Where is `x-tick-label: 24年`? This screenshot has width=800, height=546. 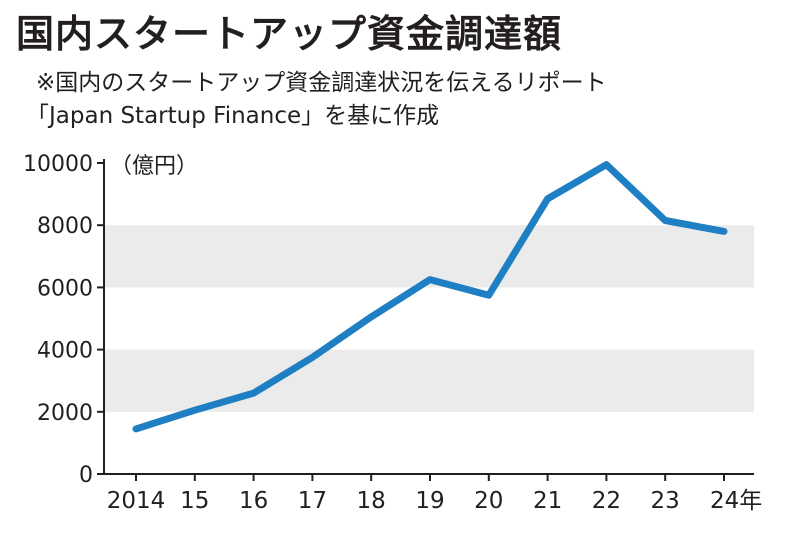 x-tick-label: 24年 is located at coordinates (736, 501).